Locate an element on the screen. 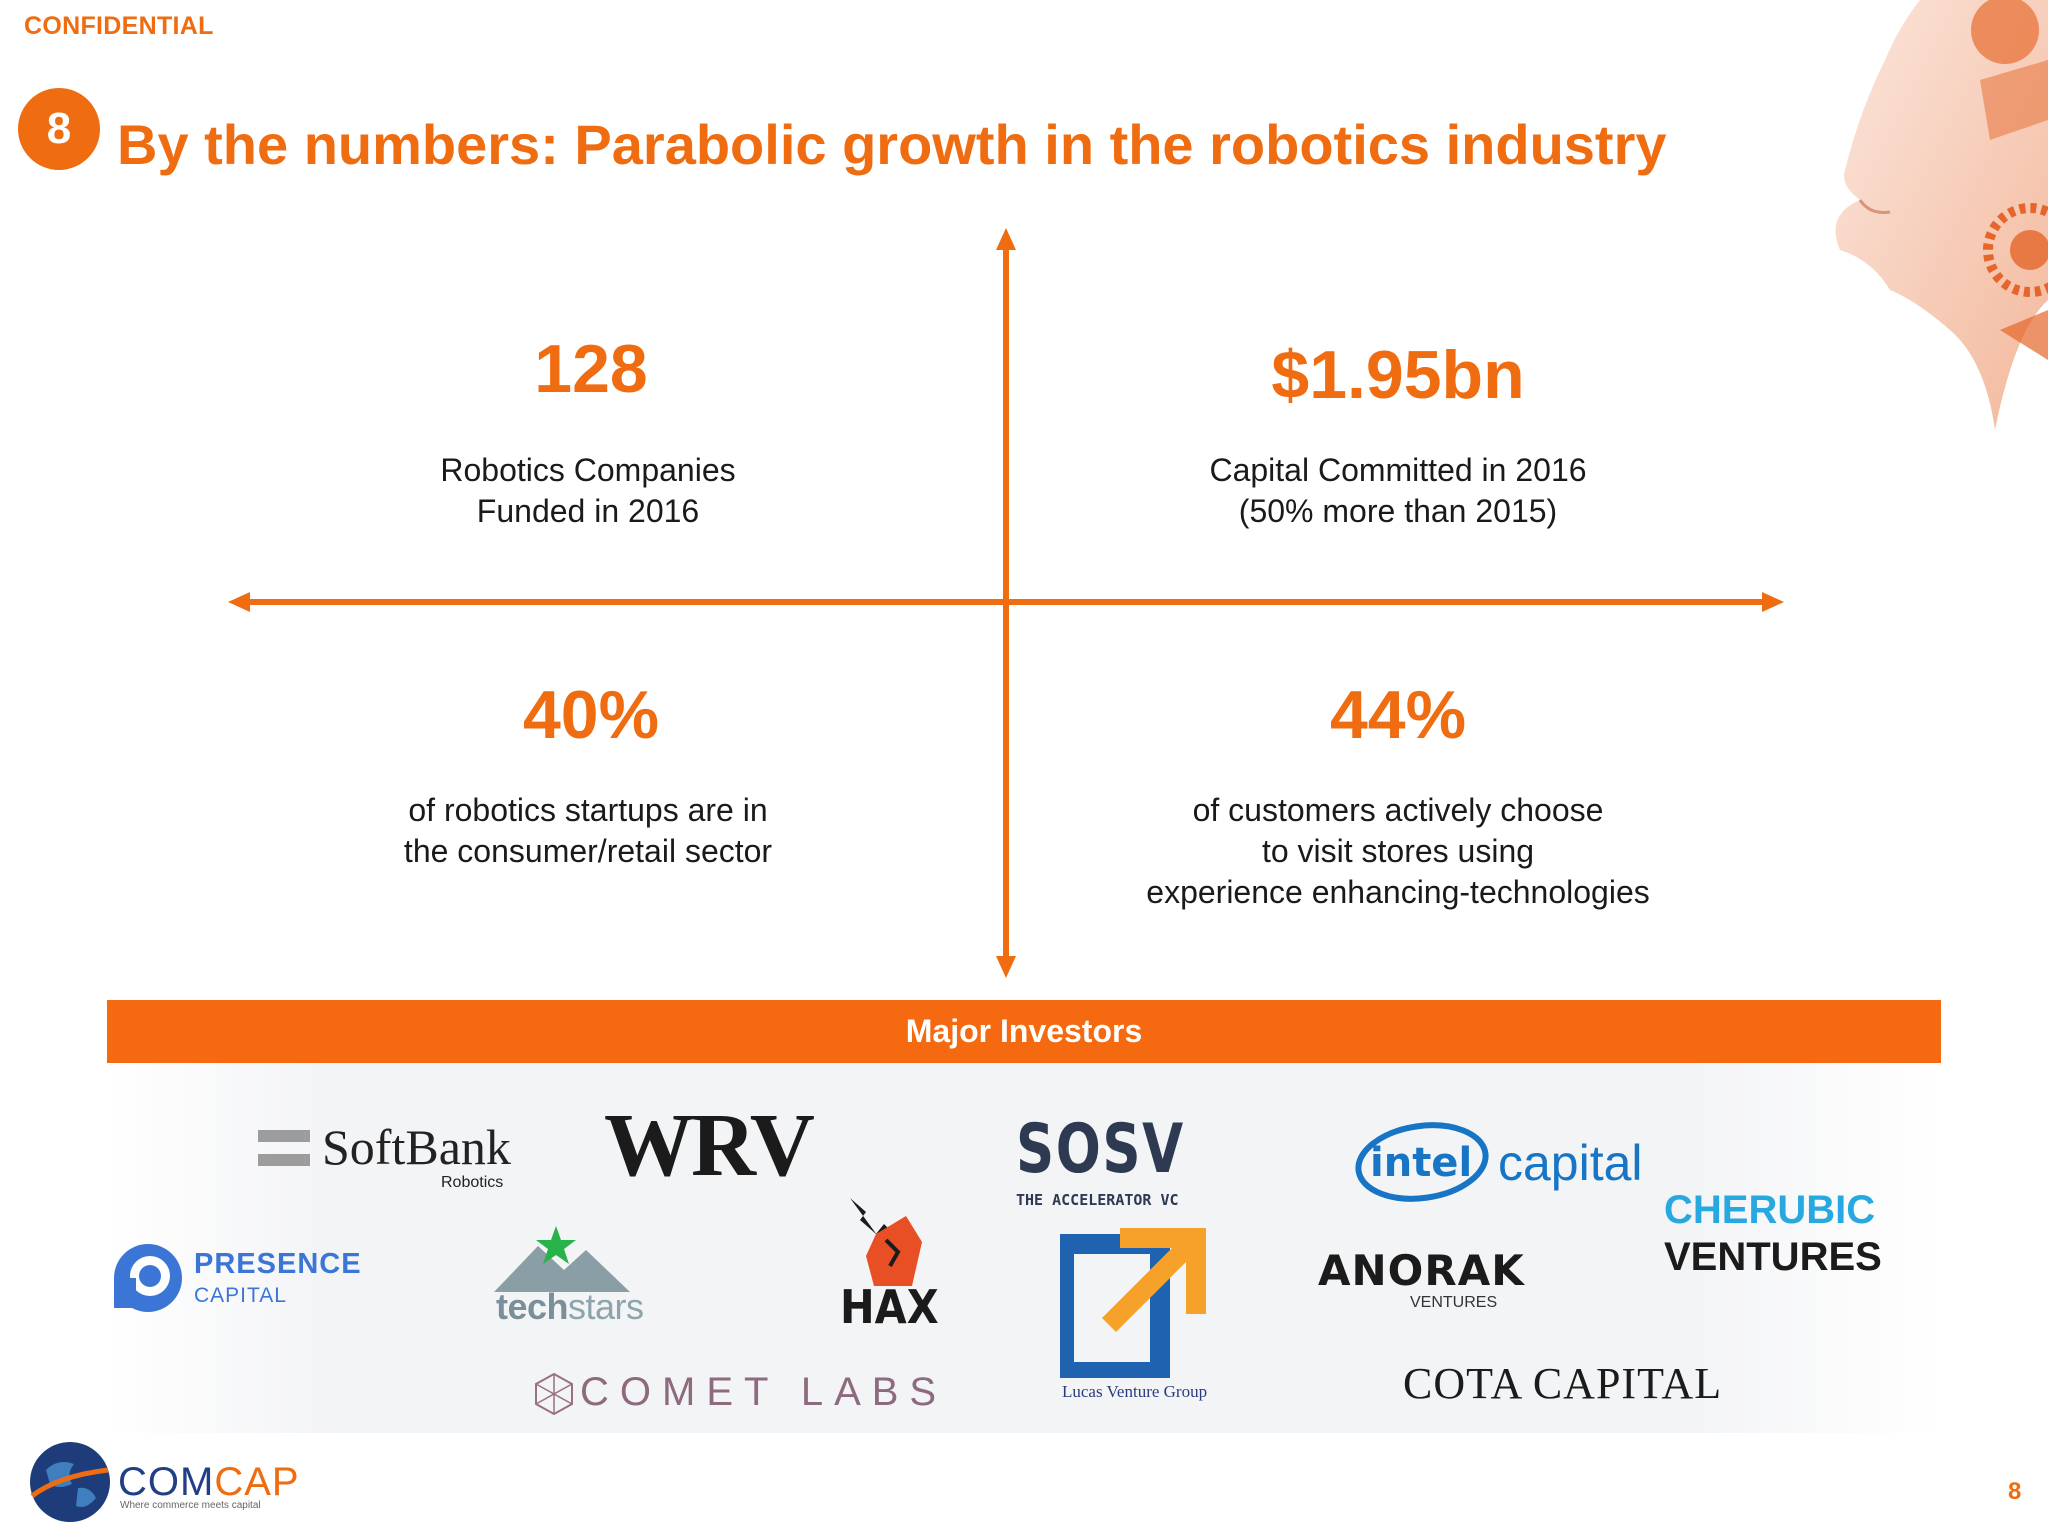  stat-desc-line: Capital Committed in 2016 is located at coordinates (1398, 470).